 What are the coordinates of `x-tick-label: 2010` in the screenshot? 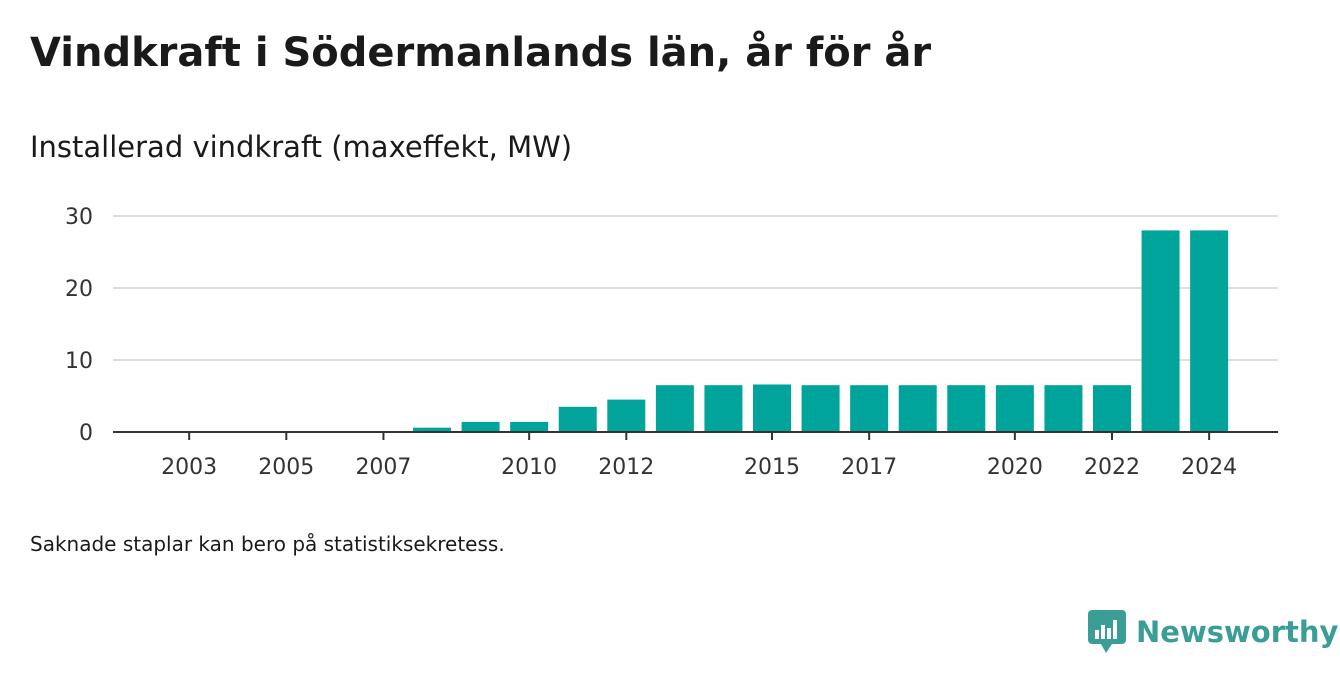 It's located at (529, 467).